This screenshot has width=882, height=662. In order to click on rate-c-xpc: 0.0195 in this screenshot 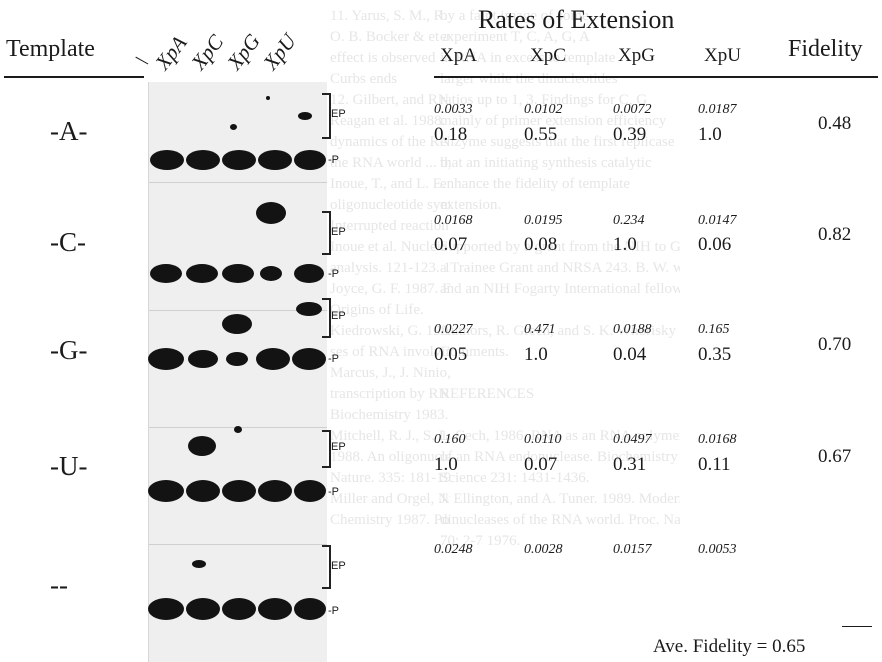, I will do `click(543, 220)`.